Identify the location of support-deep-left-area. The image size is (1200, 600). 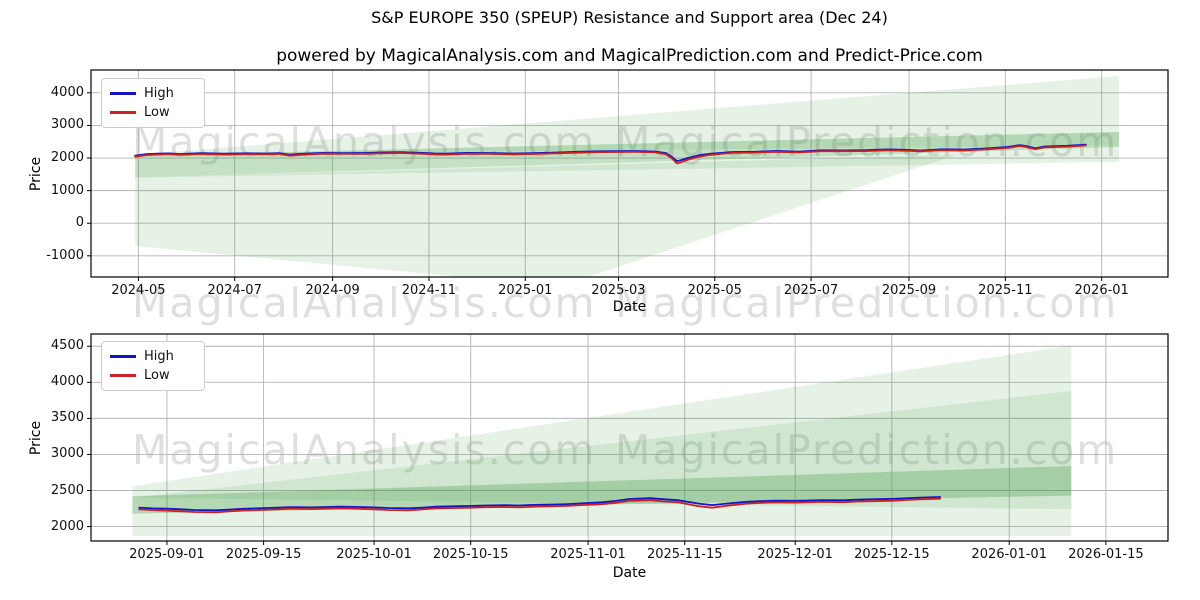
(546, 215).